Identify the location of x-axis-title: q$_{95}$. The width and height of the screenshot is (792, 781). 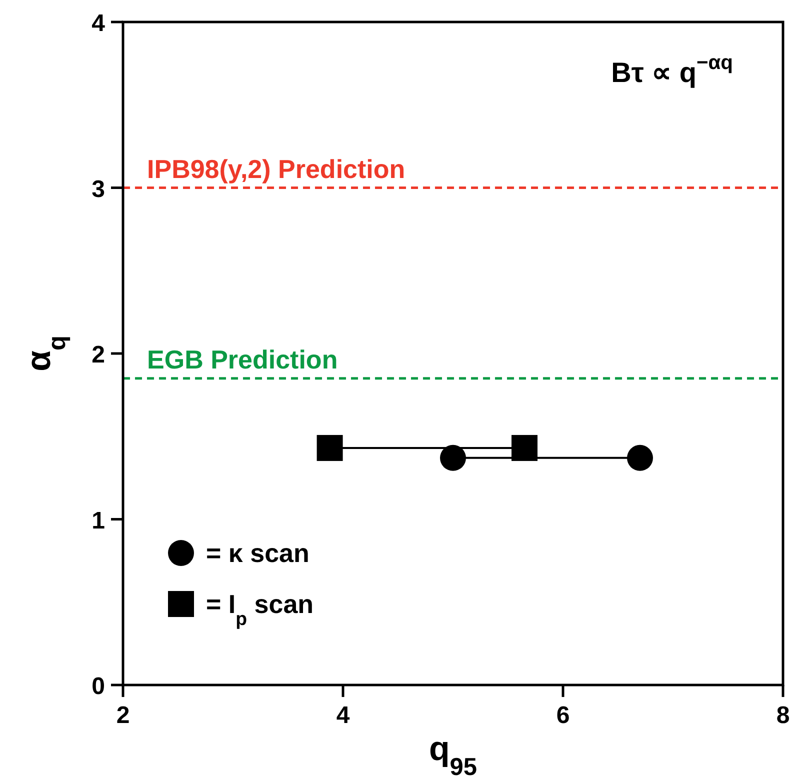
(453, 755).